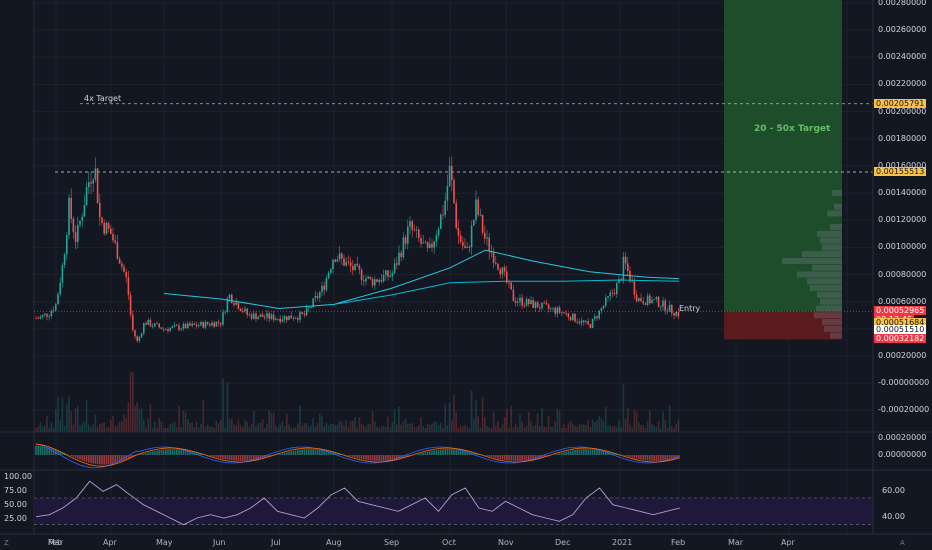 The height and width of the screenshot is (550, 932). What do you see at coordinates (15, 490) in the screenshot?
I see `rsi-axis-label: 75.00` at bounding box center [15, 490].